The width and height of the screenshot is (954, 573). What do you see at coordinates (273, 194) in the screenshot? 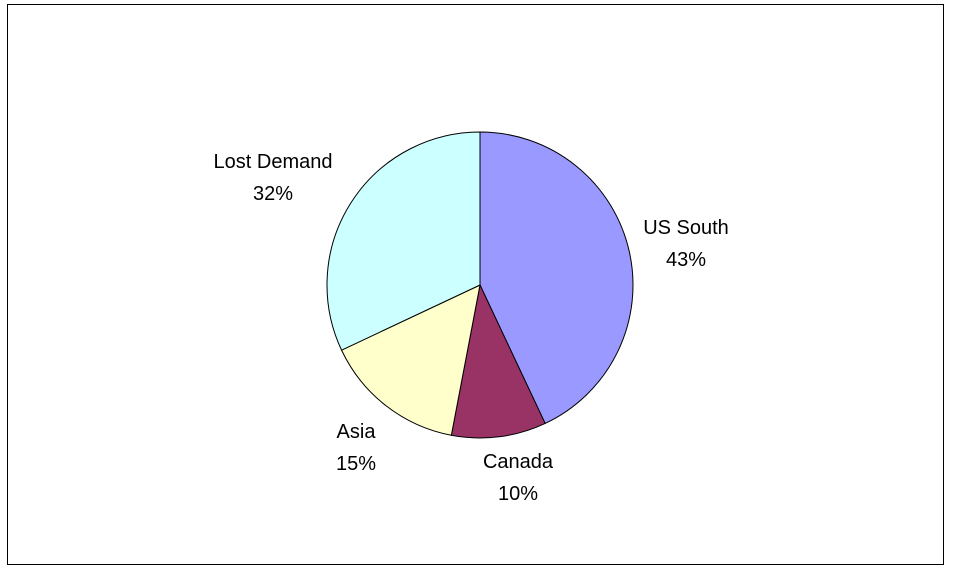
I see `slice-percent-label: 32%` at bounding box center [273, 194].